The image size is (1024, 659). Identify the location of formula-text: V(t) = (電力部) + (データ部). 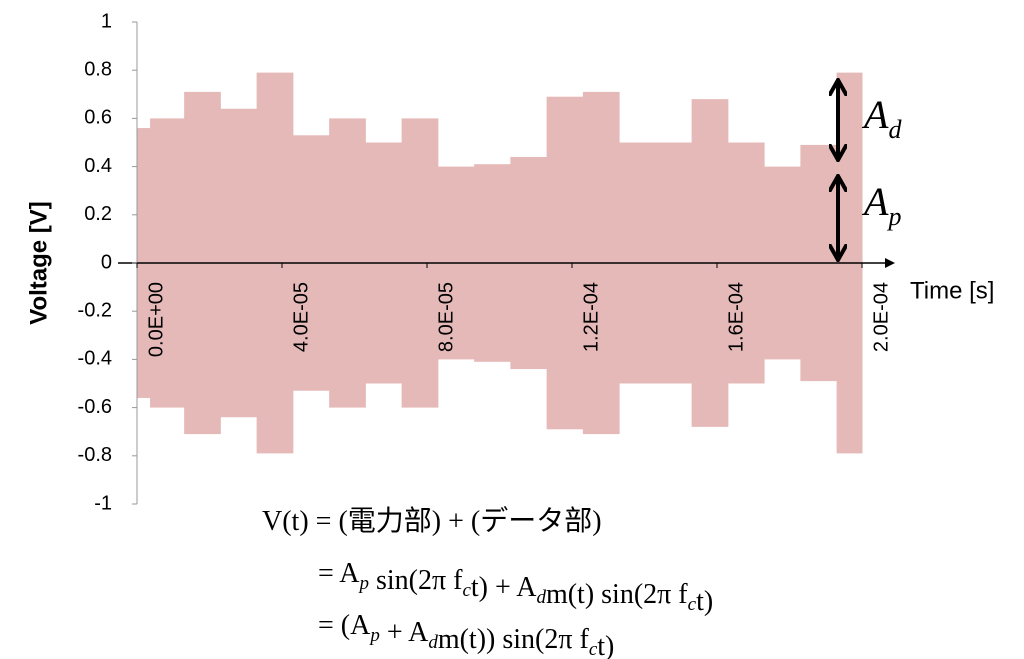
(432, 521).